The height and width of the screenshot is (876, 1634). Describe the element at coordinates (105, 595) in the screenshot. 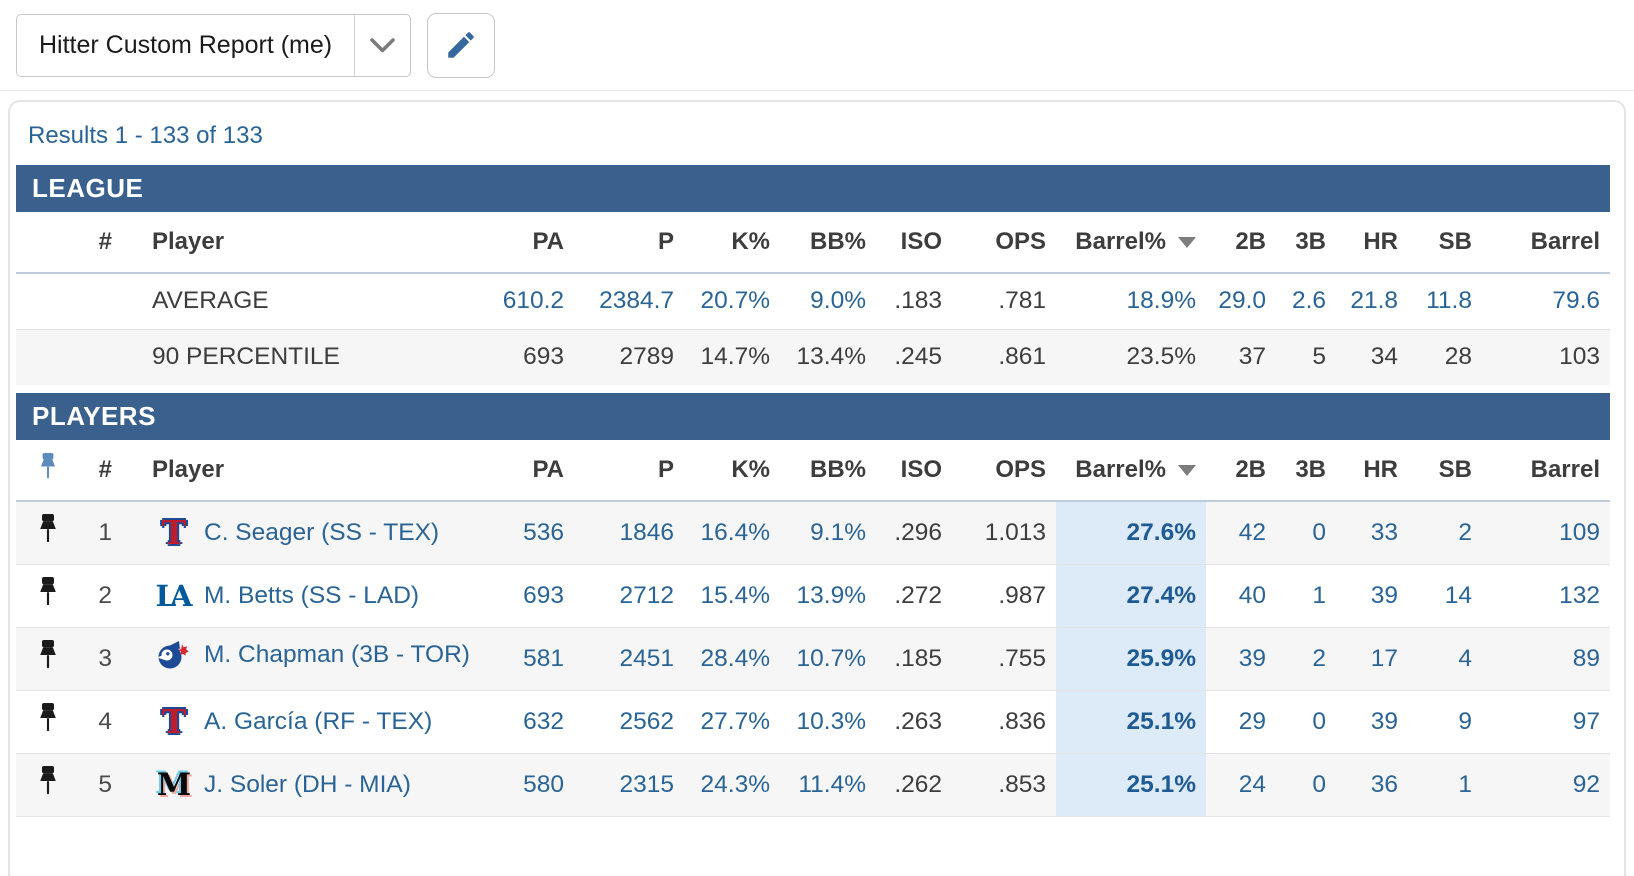

I see `player-rank: 2` at that location.